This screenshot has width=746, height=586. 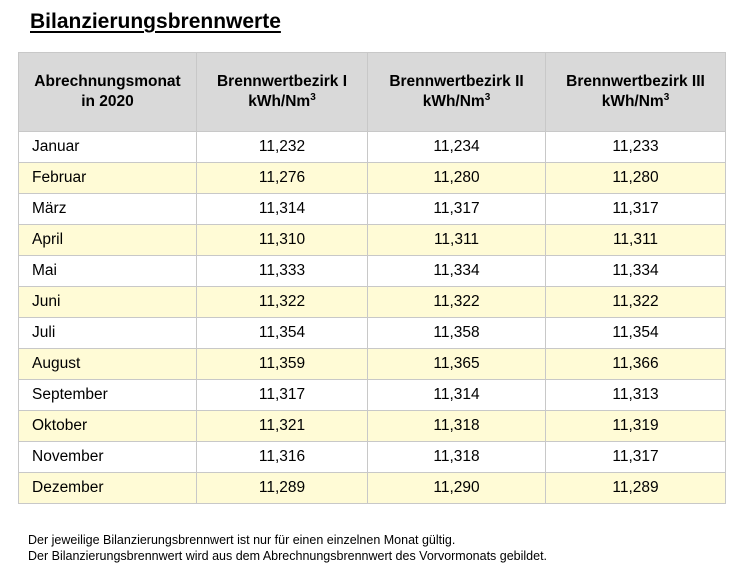 What do you see at coordinates (635, 364) in the screenshot?
I see `brennwertbezirk-3-cell: 11,366` at bounding box center [635, 364].